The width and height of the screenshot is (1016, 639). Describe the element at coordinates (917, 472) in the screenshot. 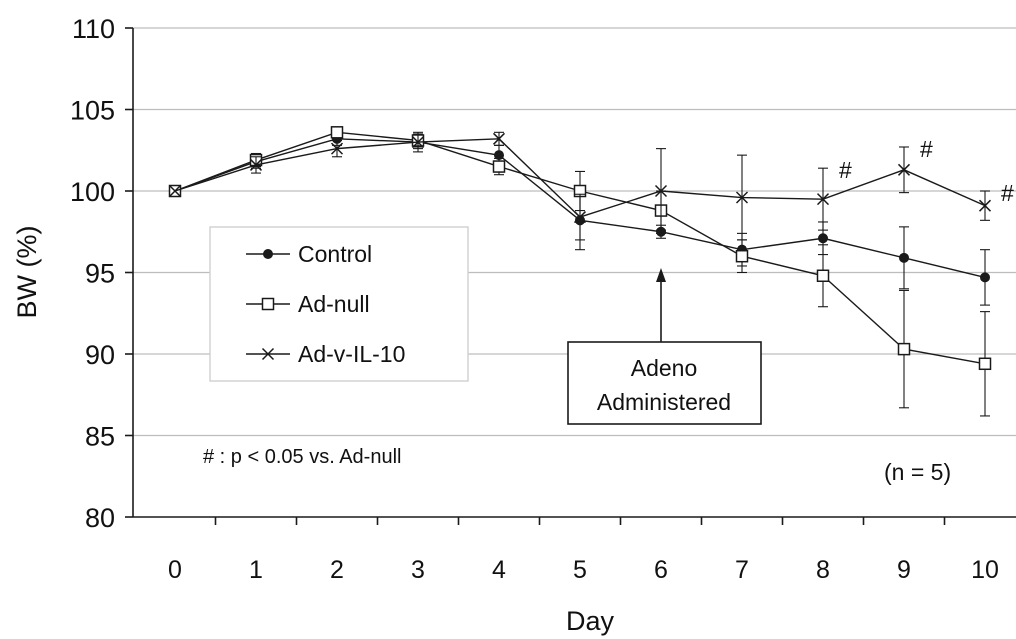

I see `n-label: (n = 5)` at that location.